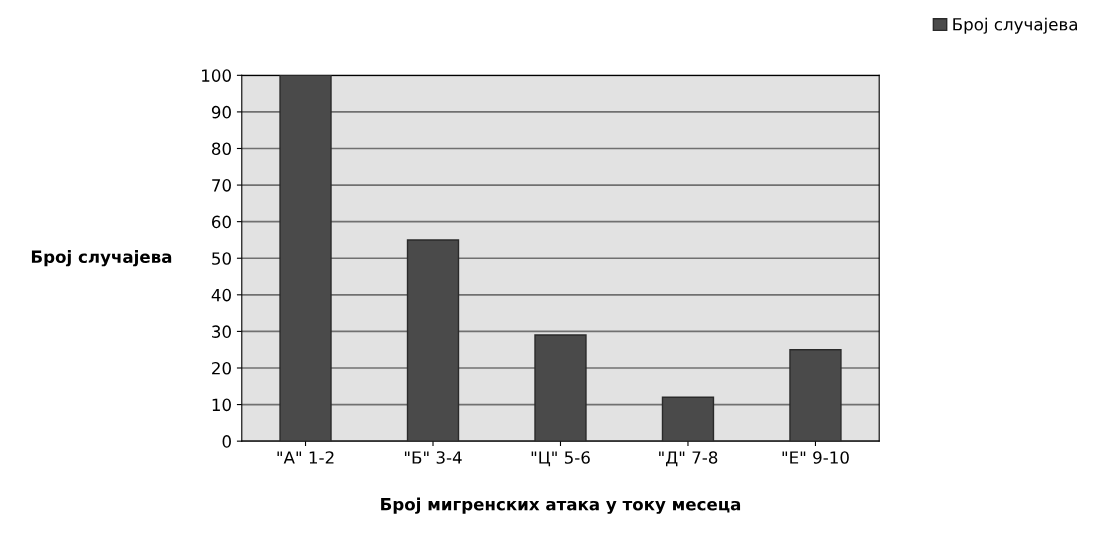  I want to click on y-tick-label: 40, so click(221, 295).